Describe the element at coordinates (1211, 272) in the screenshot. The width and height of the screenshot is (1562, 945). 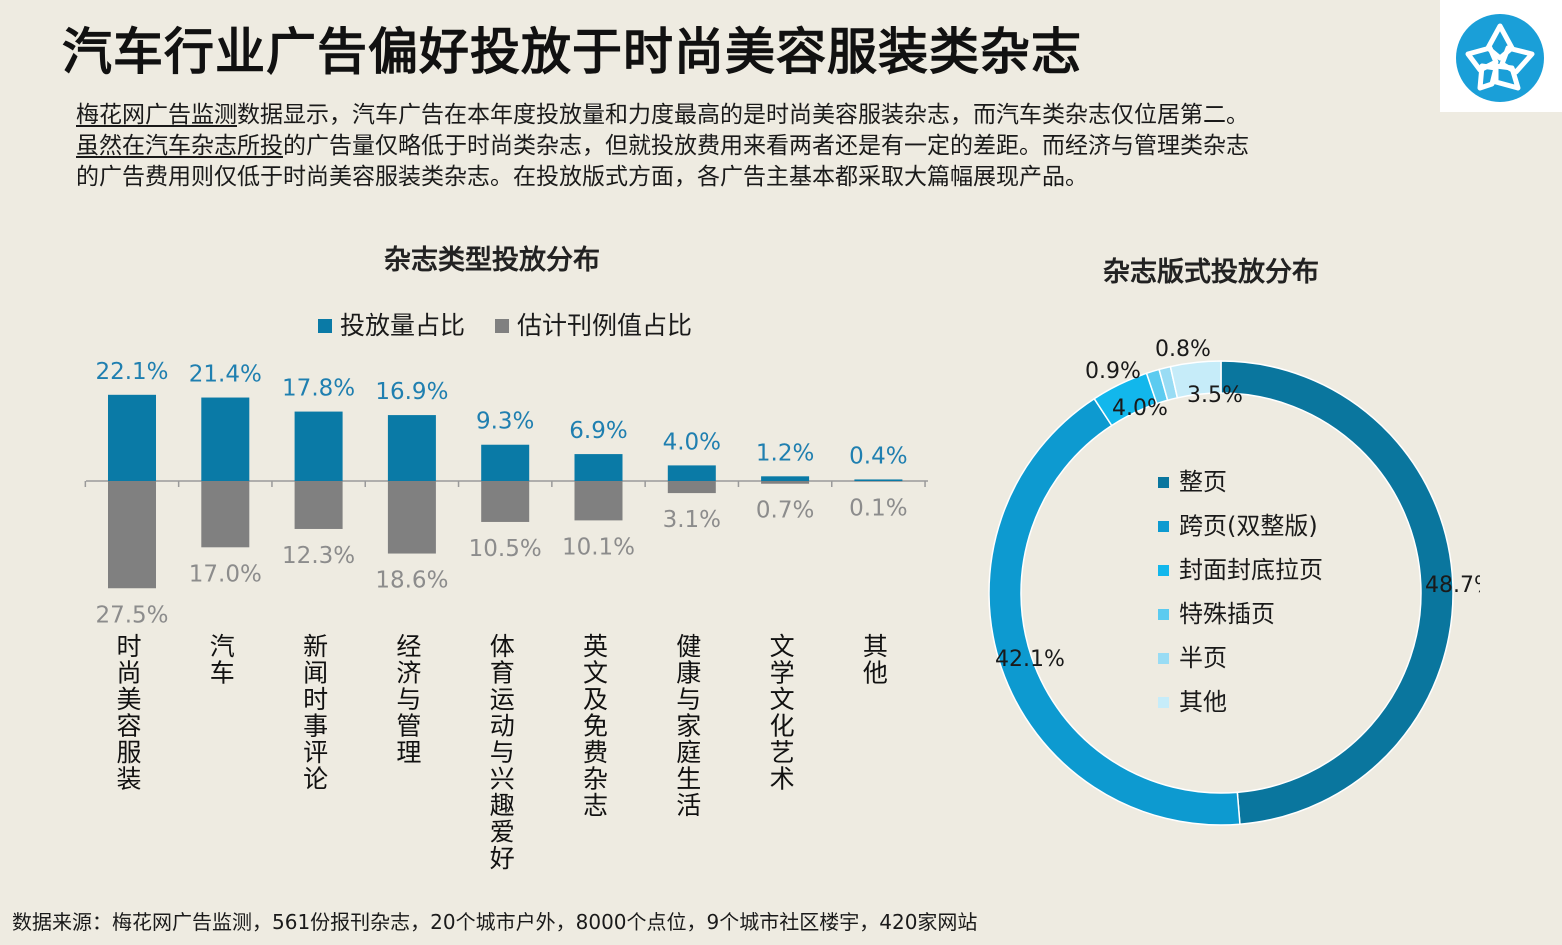
I see `donut-chart-title: 杂志版式投放分布` at that location.